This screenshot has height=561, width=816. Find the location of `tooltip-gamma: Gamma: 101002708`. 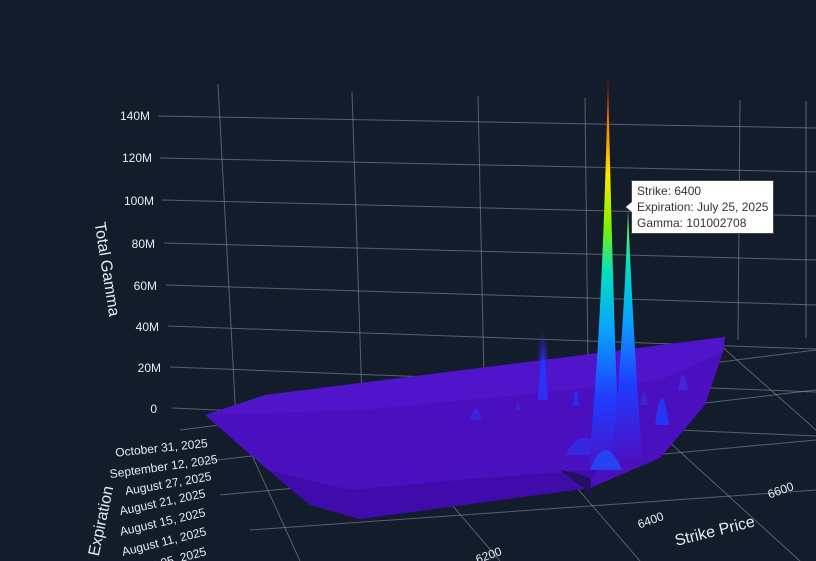

tooltip-gamma: Gamma: 101002708 is located at coordinates (692, 223).